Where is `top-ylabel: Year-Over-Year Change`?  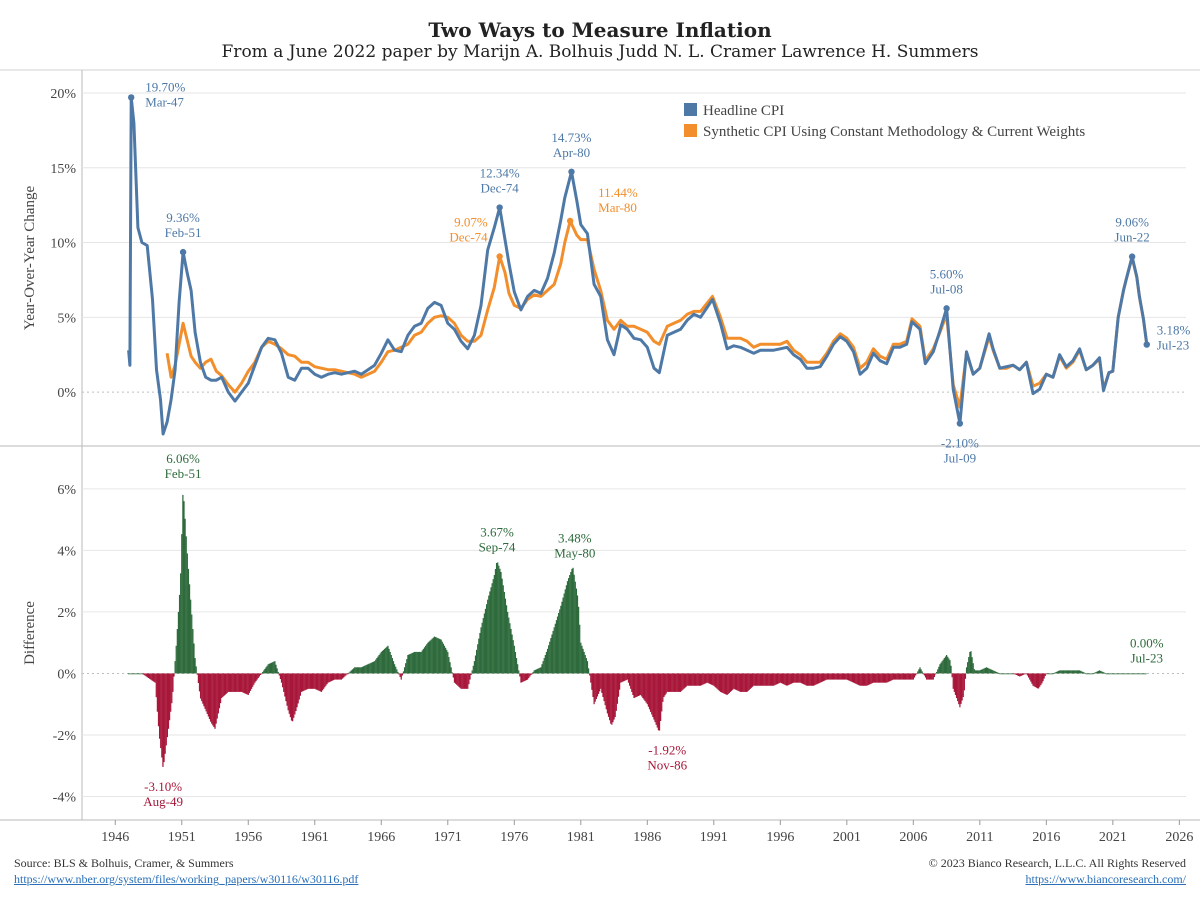
top-ylabel: Year-Over-Year Change is located at coordinates (30, 258).